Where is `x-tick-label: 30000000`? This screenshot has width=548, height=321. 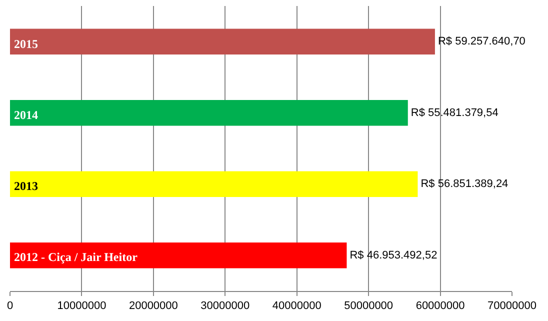
x-tick-label: 30000000 is located at coordinates (225, 306).